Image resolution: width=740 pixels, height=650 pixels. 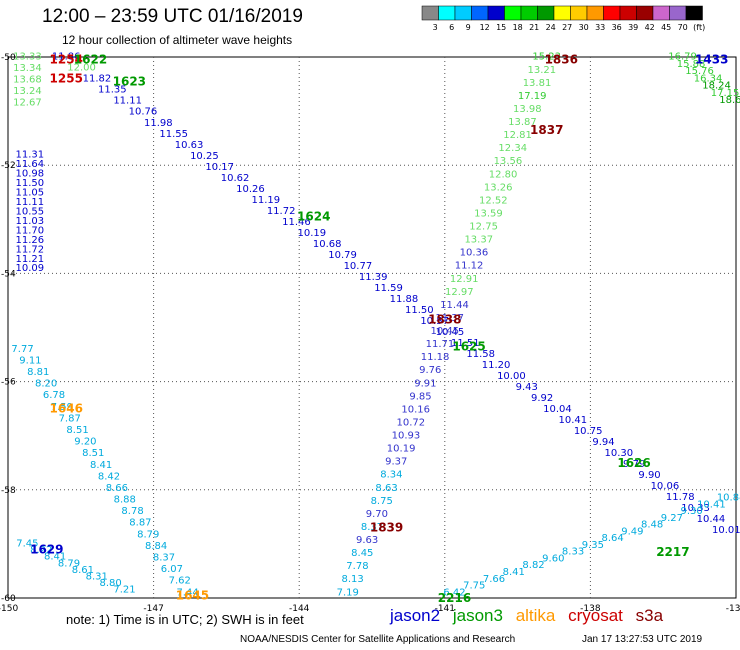 What do you see at coordinates (30, 202) in the screenshot?
I see `swh-value: 11.11` at bounding box center [30, 202].